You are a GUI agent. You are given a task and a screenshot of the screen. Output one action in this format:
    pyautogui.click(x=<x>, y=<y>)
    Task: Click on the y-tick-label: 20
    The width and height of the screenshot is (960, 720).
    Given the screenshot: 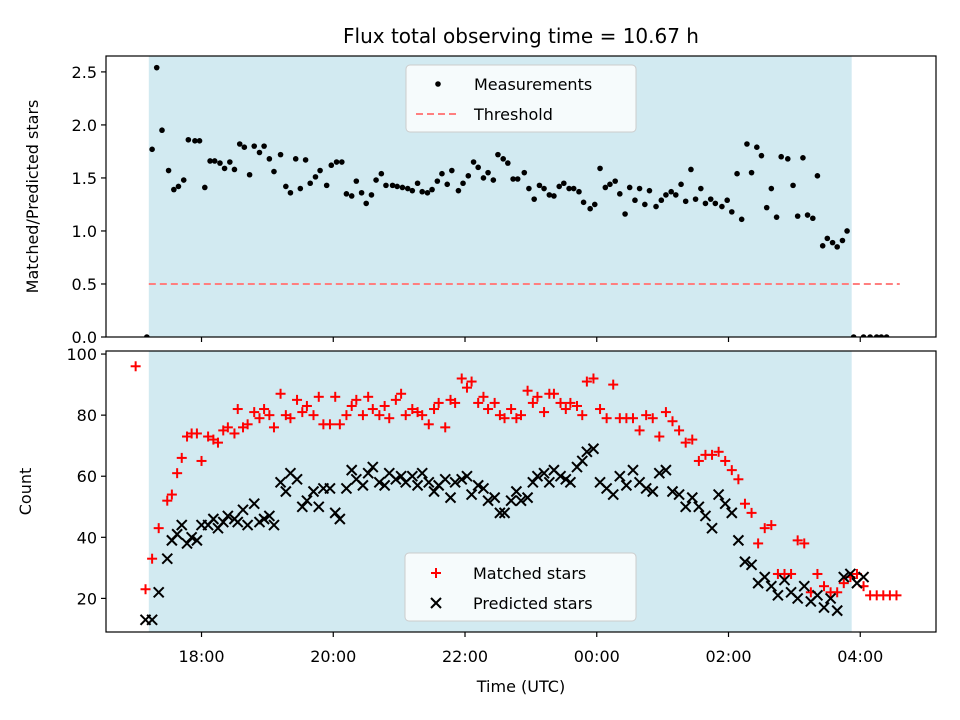 What is the action you would take?
    pyautogui.click(x=87, y=598)
    